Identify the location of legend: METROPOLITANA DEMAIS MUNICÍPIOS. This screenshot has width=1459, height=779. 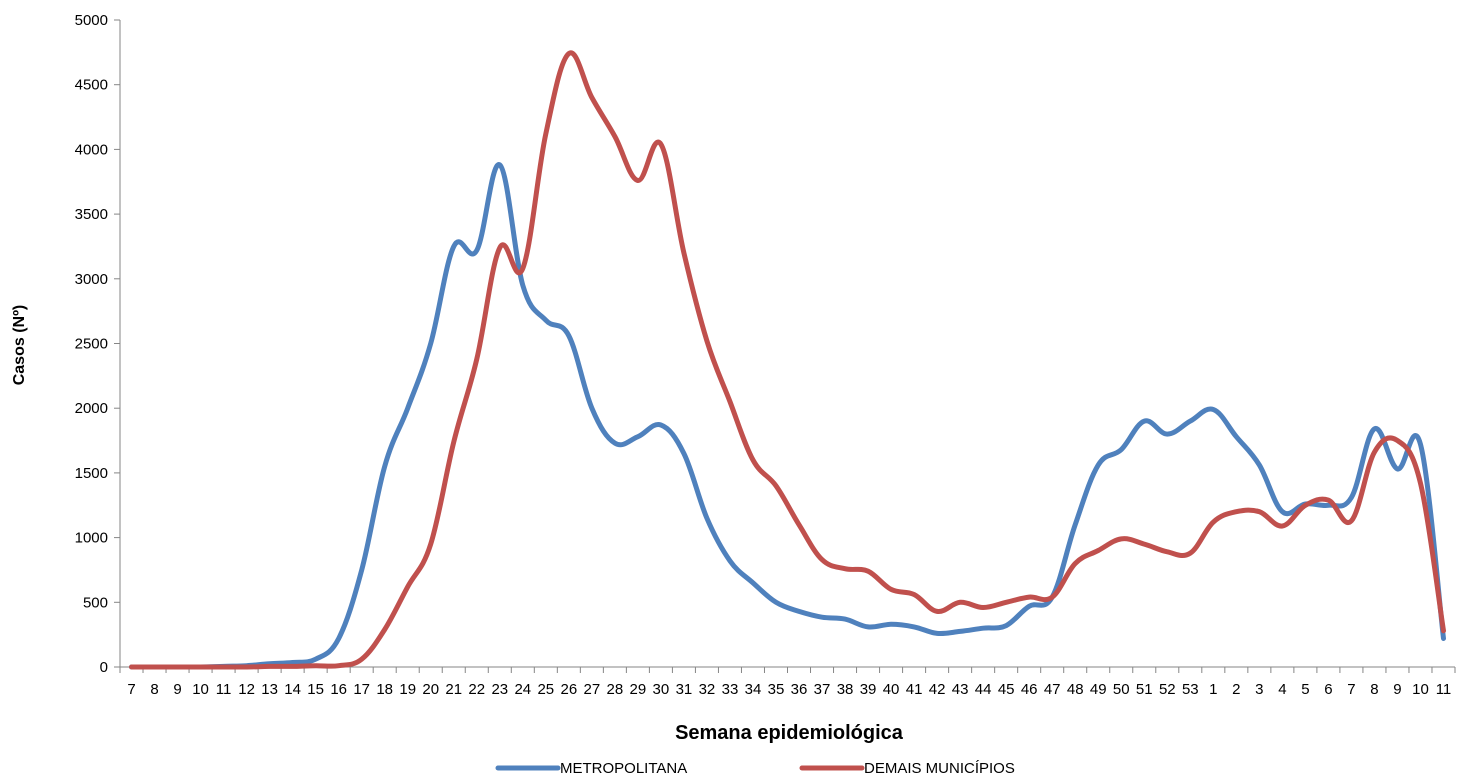
(755, 768).